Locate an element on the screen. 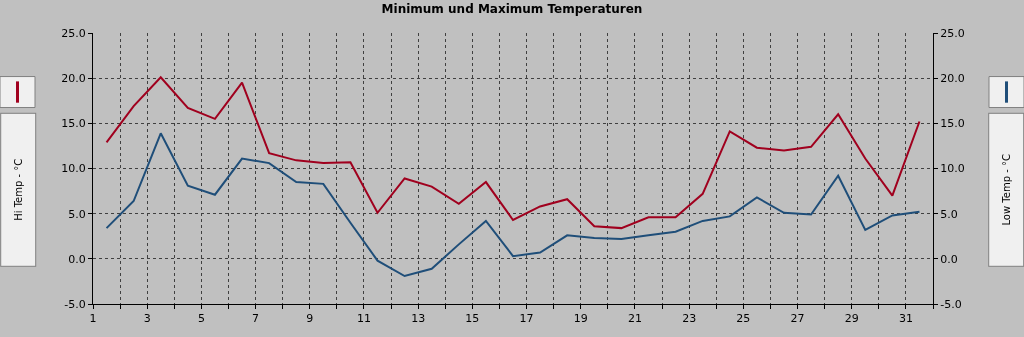  x-tick-label: 19 is located at coordinates (580, 319).